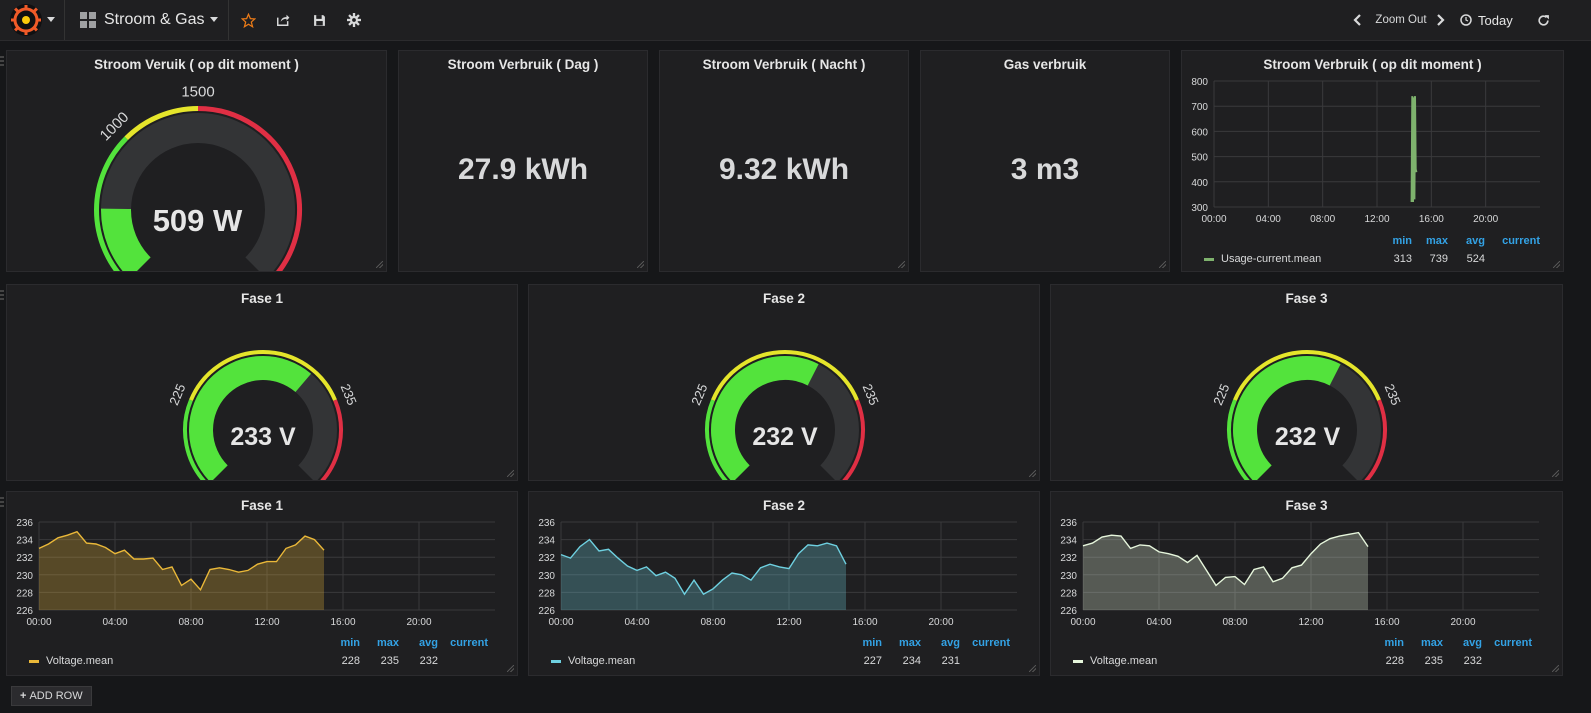 The height and width of the screenshot is (713, 1591). I want to click on panel-title: Fase 1, so click(262, 505).